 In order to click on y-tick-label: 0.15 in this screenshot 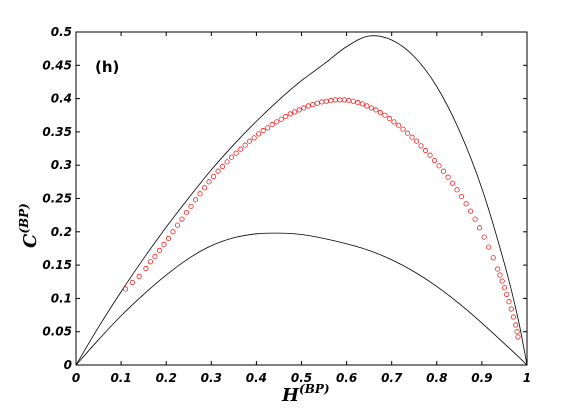, I will do `click(57, 265)`.